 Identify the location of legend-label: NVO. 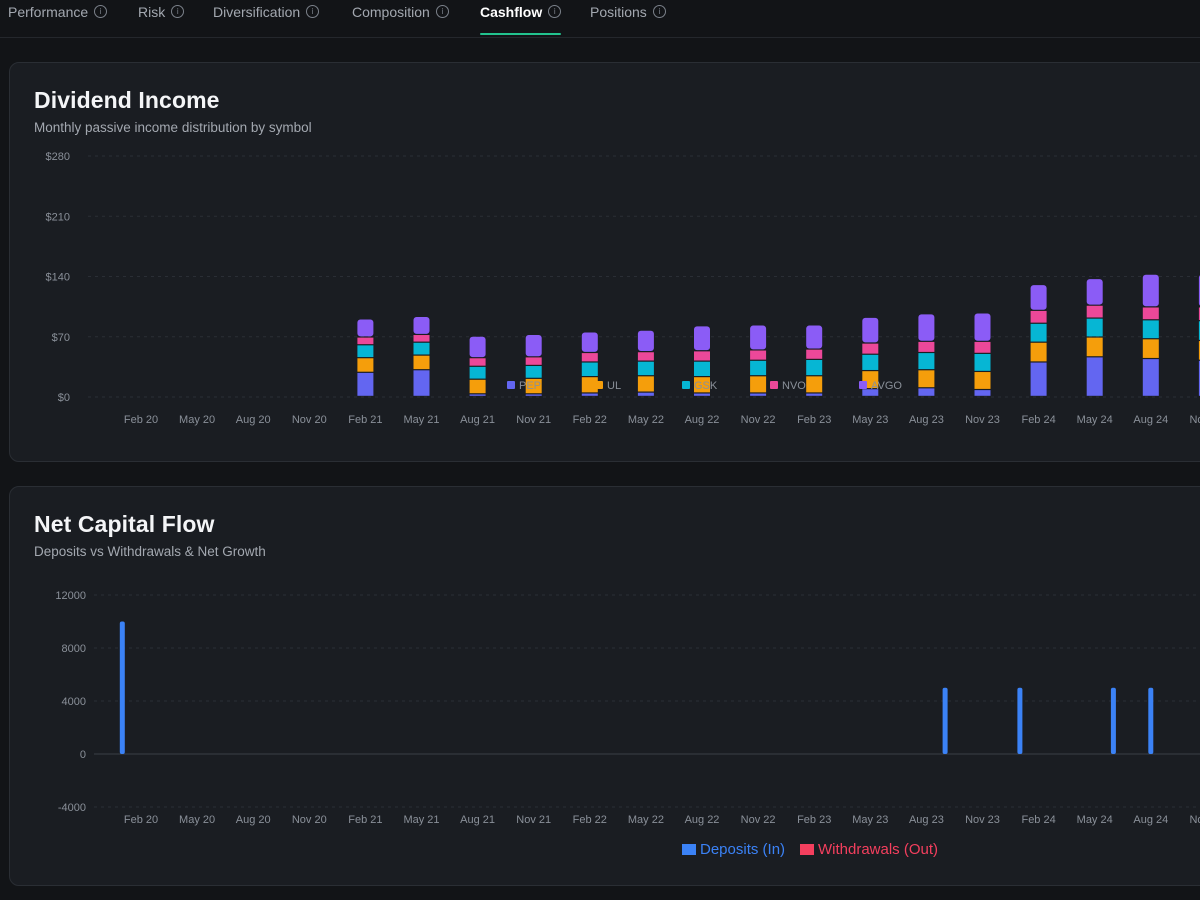
(794, 386).